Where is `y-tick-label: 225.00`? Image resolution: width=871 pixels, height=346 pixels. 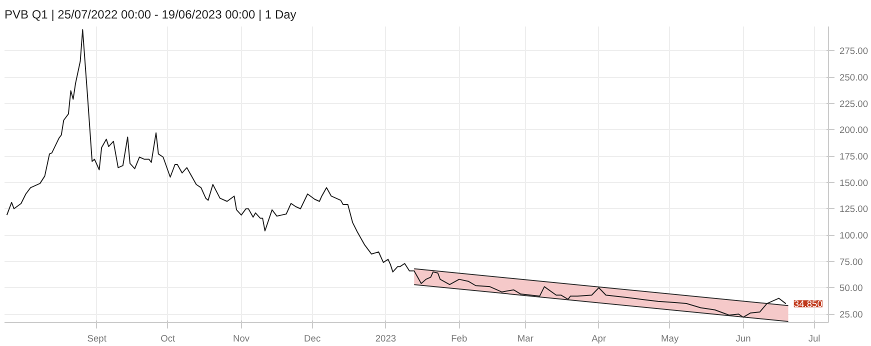 y-tick-label: 225.00 is located at coordinates (854, 103).